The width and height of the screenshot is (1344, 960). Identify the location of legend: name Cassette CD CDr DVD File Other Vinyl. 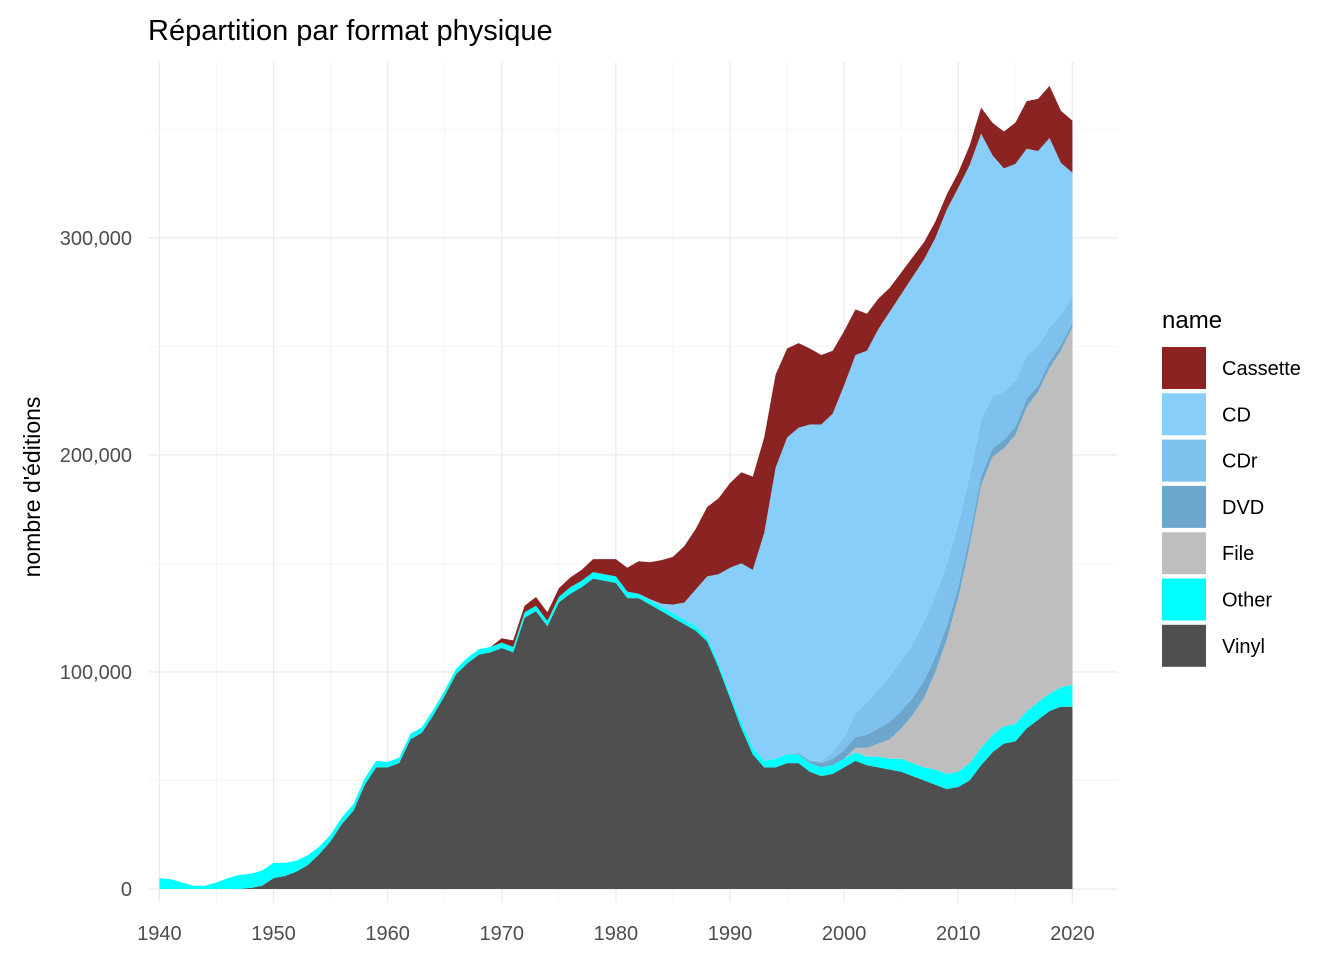
(1231, 487).